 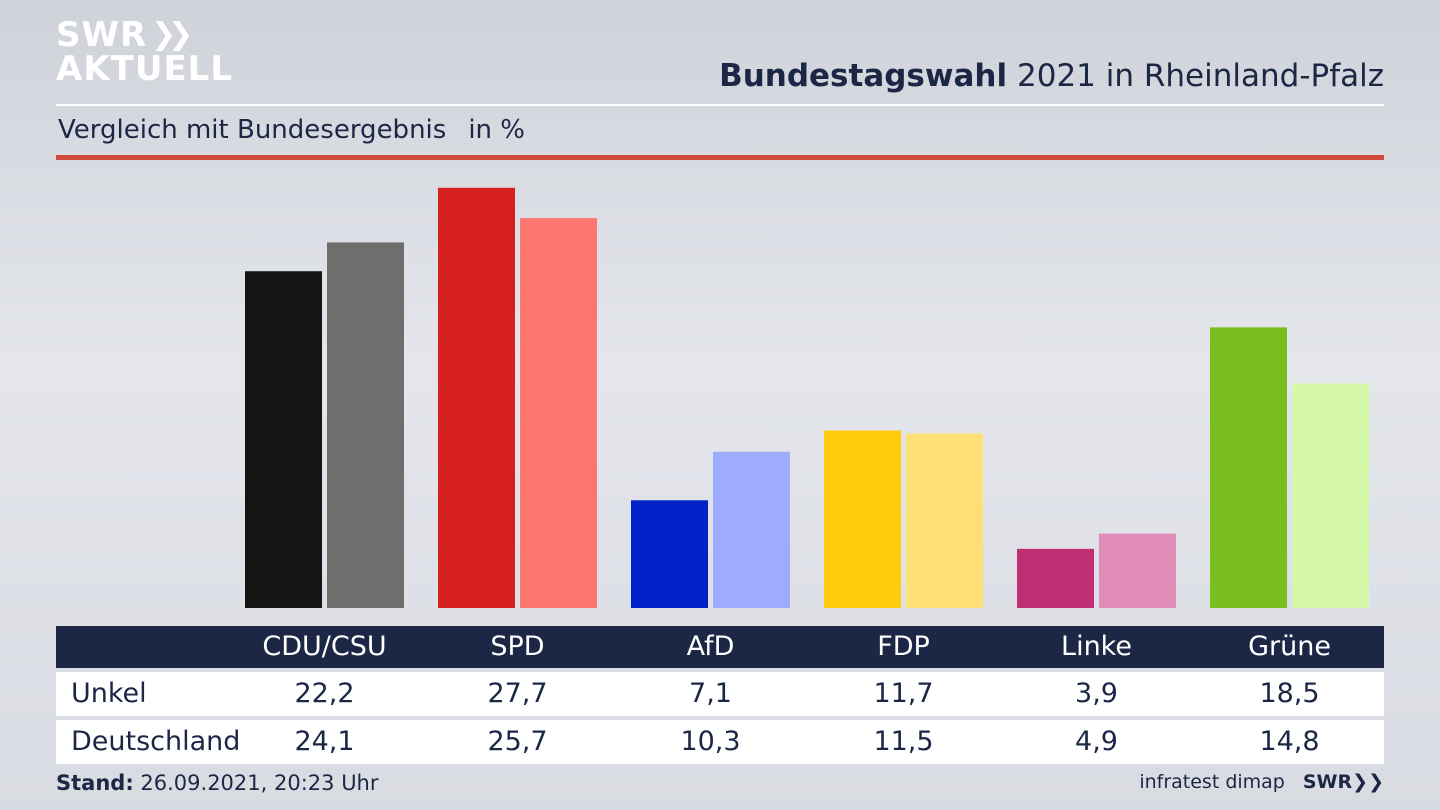 I want to click on accent-divider, so click(x=720, y=157).